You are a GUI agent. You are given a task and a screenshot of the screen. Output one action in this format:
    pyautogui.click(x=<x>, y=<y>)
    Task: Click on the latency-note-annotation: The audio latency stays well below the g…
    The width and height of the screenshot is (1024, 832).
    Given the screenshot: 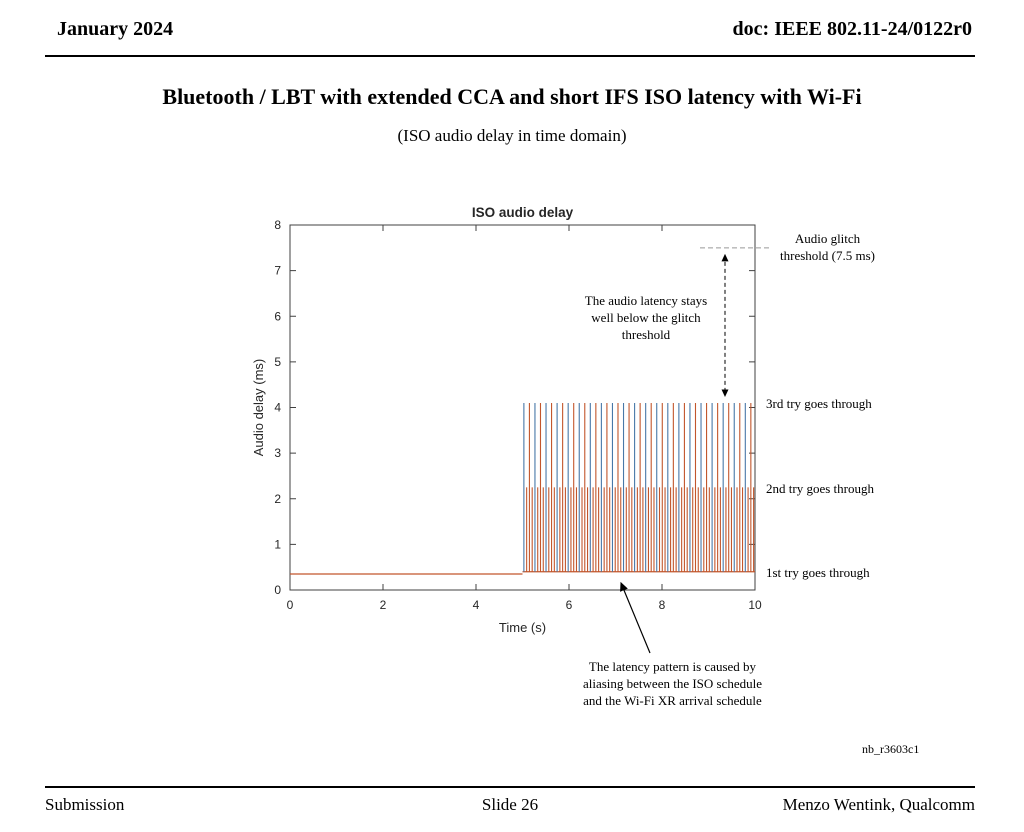 What is the action you would take?
    pyautogui.click(x=646, y=318)
    